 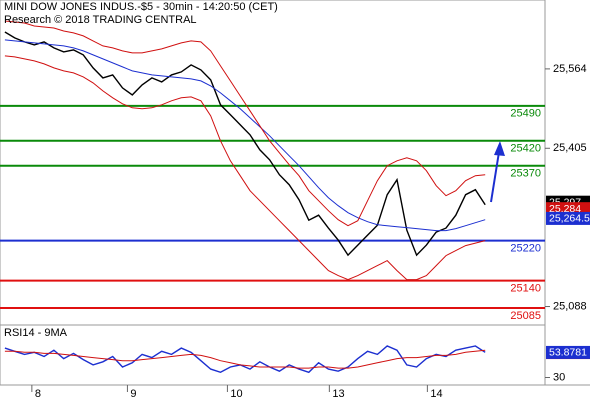 I want to click on x-tick-label: 8, so click(x=38, y=394).